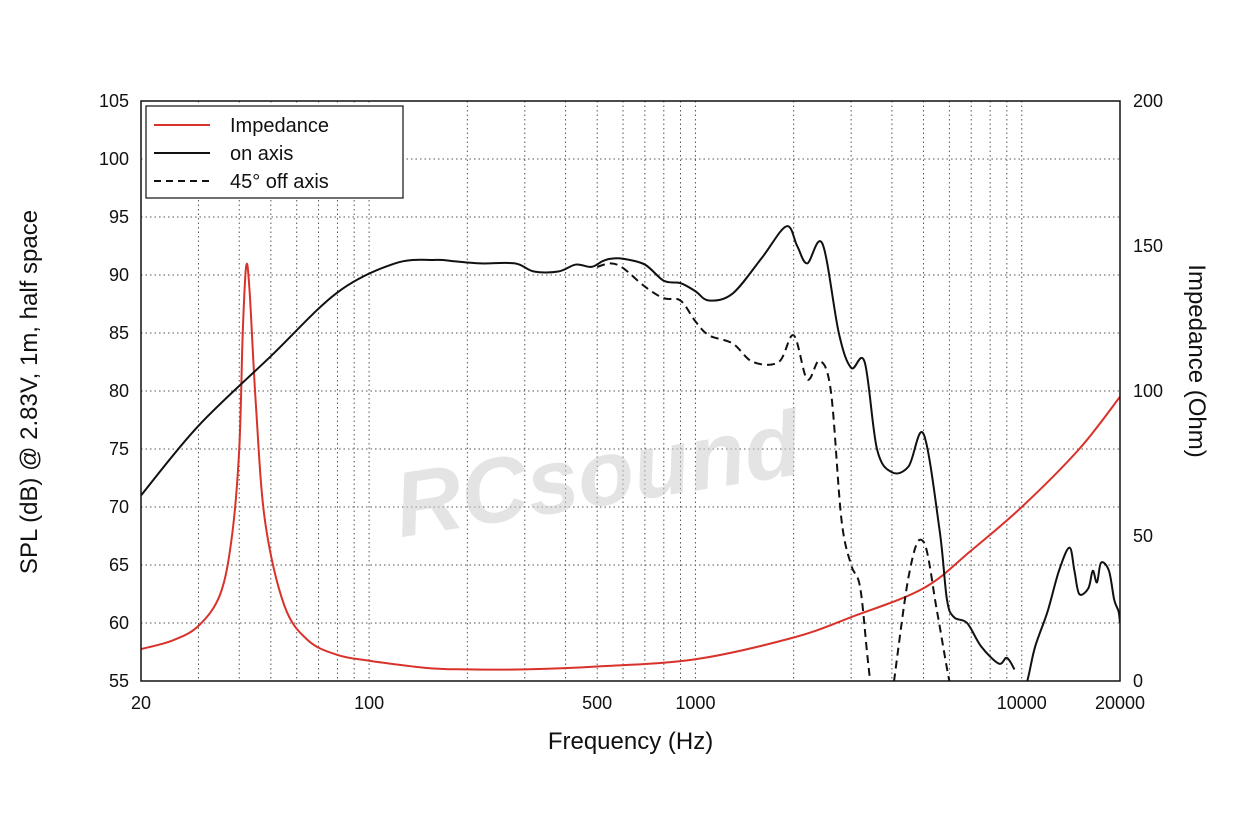 This screenshot has height=840, width=1260. Describe the element at coordinates (119, 391) in the screenshot. I see `y-tick-label: 80` at that location.